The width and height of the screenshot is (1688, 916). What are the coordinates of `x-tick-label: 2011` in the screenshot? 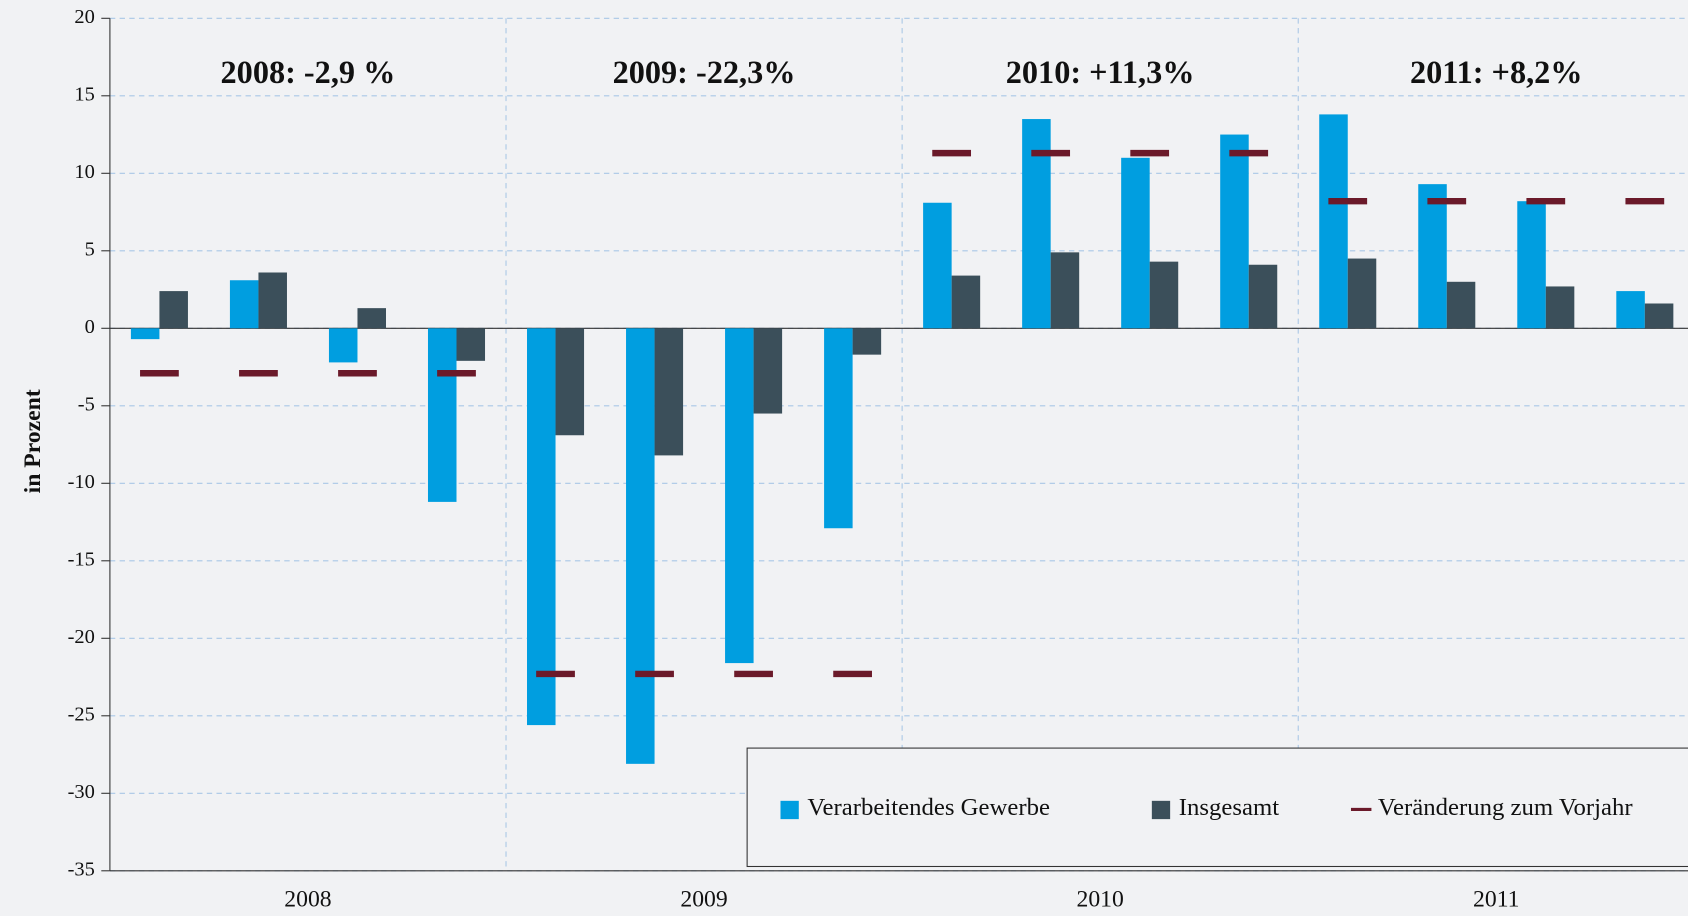 It's located at (1496, 899).